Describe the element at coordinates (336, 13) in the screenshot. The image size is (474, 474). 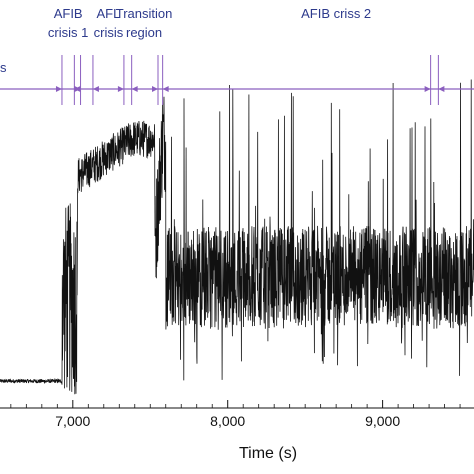
I see `annotation-label: AFIB criss 2` at that location.